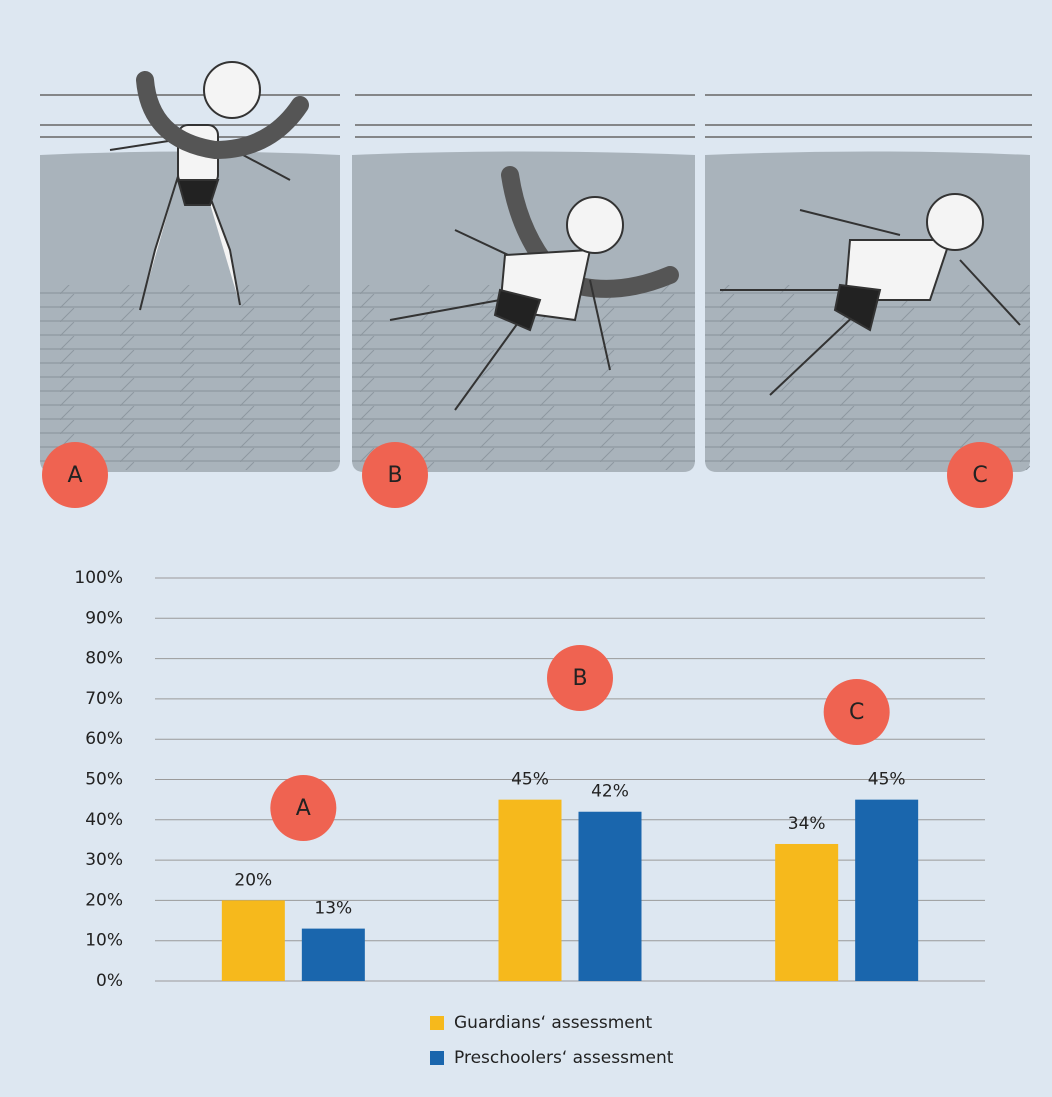 This screenshot has height=1097, width=1052. What do you see at coordinates (104, 820) in the screenshot?
I see `y-tick-label: 40%` at bounding box center [104, 820].